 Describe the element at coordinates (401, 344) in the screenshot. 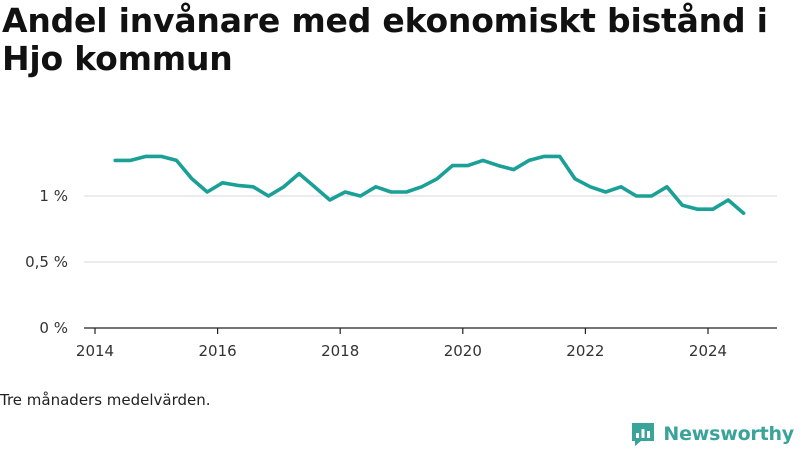

I see `x-axis: 2014 2016 2018 2020 2022 2024` at that location.